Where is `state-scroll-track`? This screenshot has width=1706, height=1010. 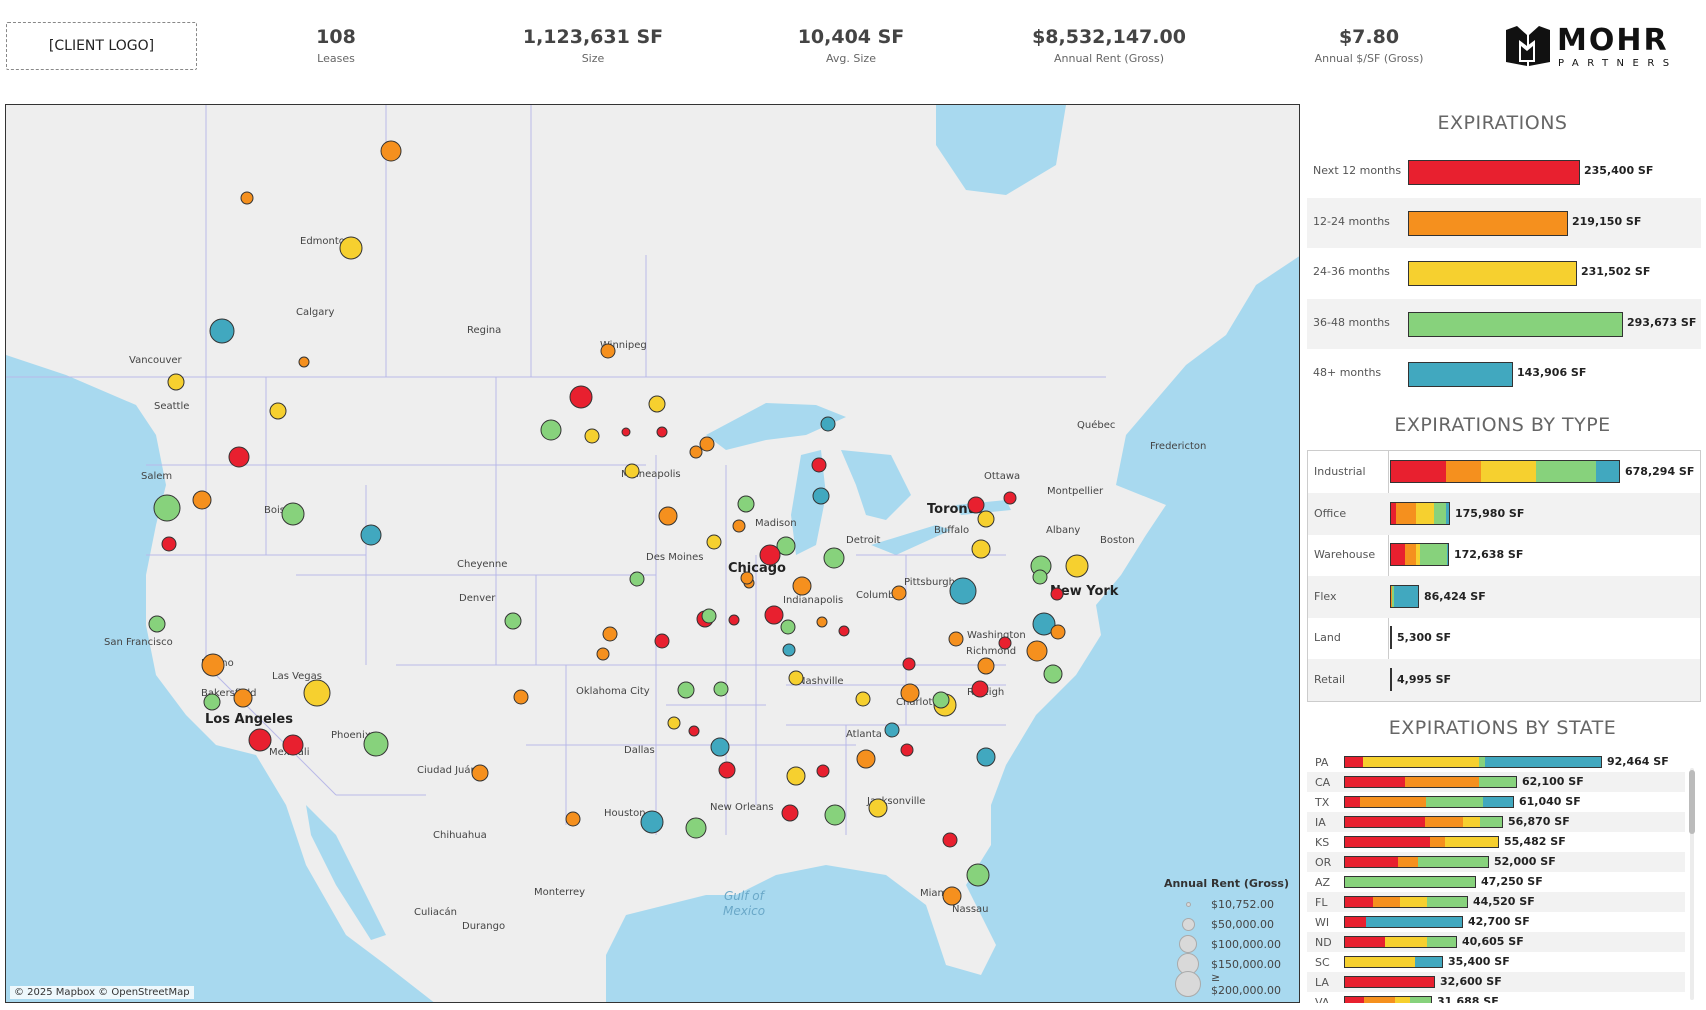
state-scroll-track is located at coordinates (1692, 884).